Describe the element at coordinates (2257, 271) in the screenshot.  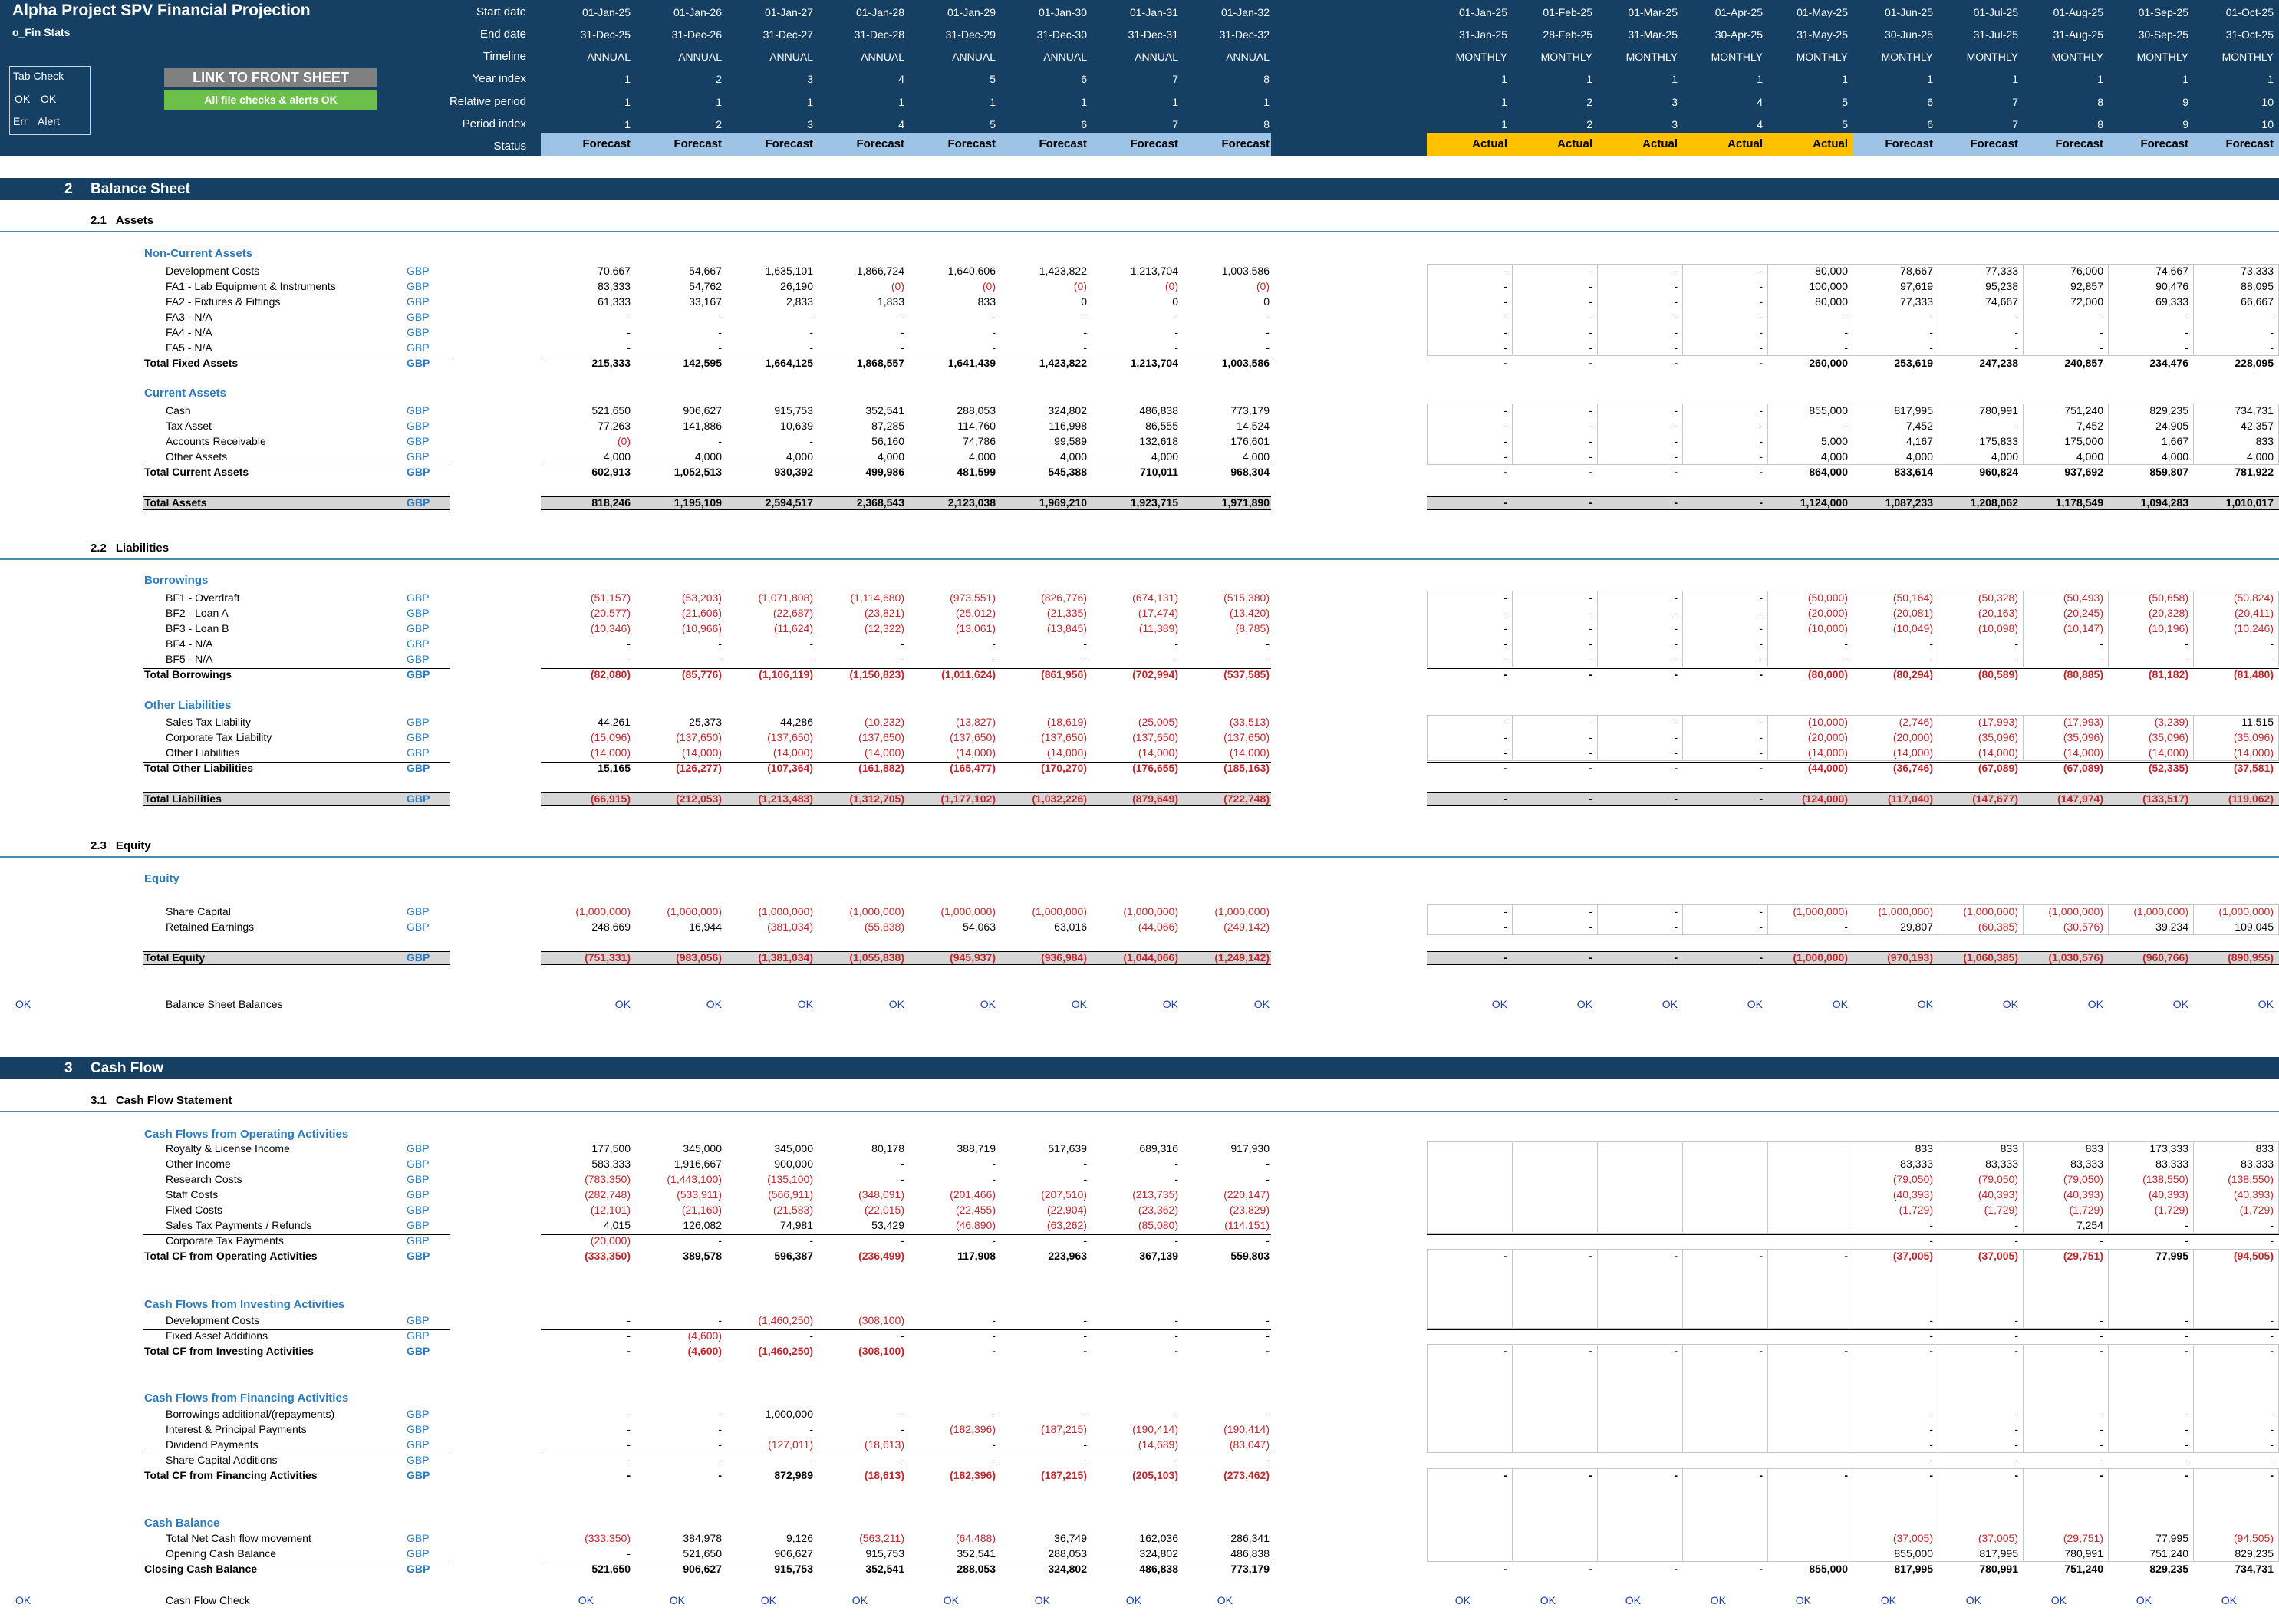
I see `monthly-value-cell: 73,333` at that location.